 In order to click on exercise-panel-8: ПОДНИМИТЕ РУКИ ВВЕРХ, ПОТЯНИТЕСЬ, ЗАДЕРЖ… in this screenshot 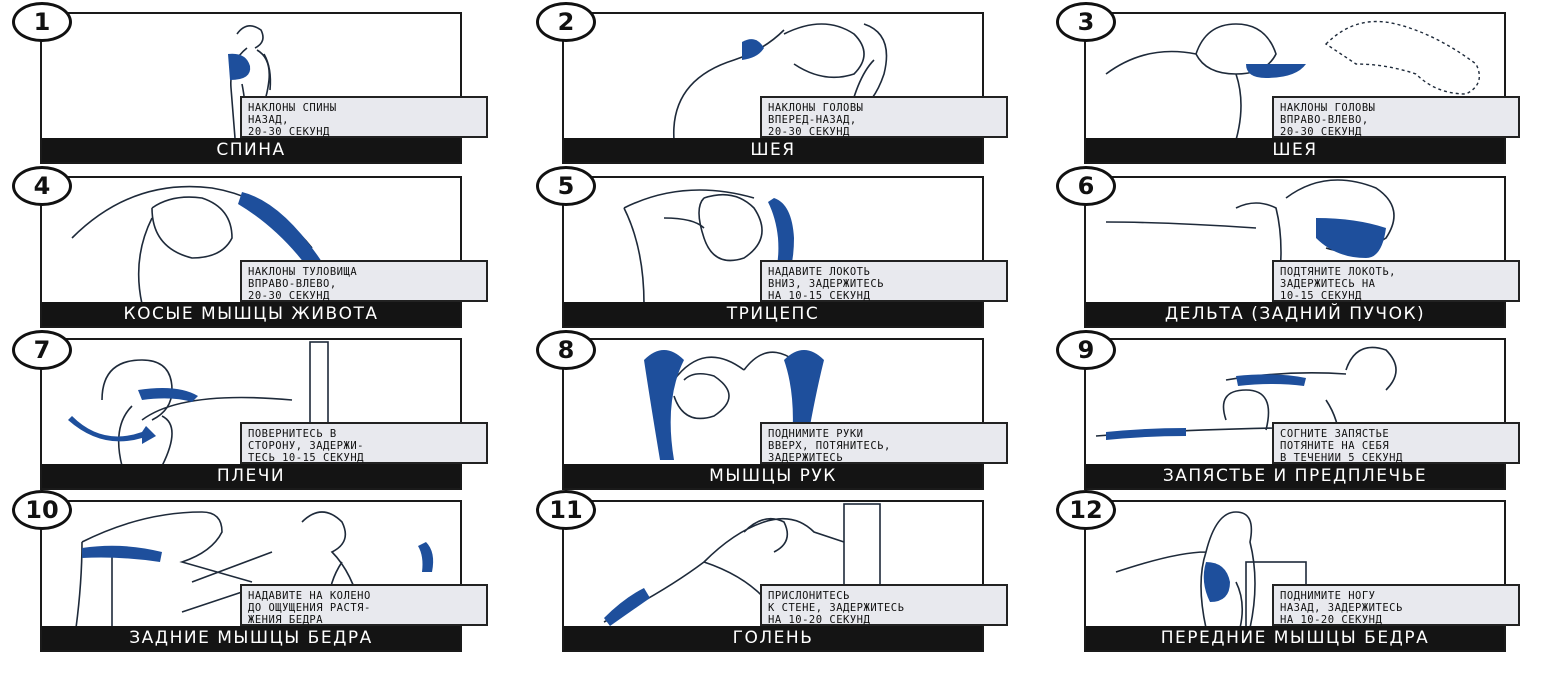, I will do `click(785, 414)`.